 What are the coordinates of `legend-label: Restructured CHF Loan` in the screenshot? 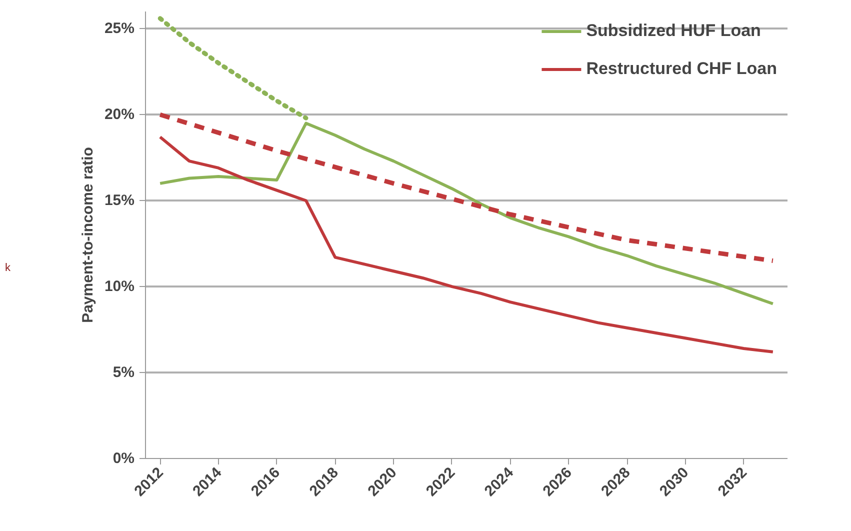 It's located at (681, 69).